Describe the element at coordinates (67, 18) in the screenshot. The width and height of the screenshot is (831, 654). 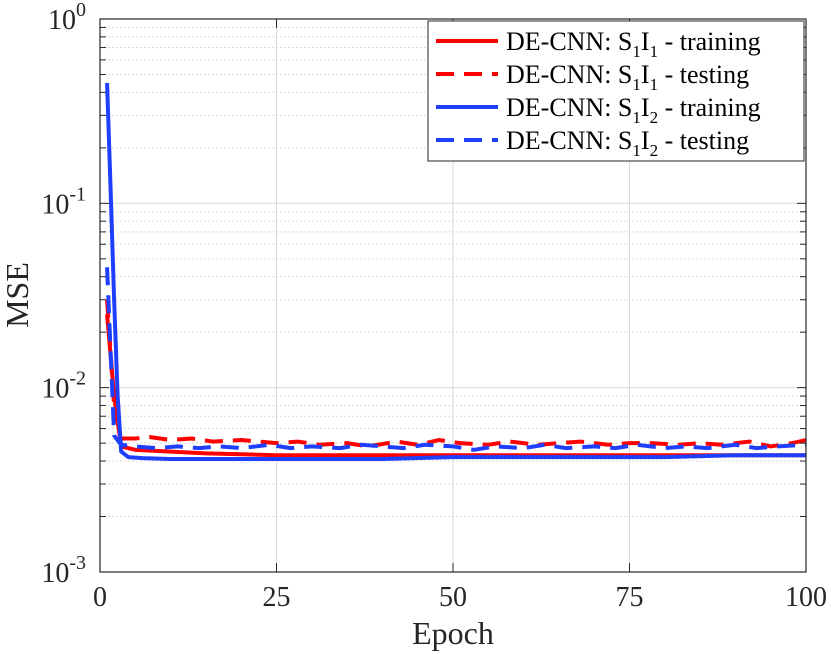
I see `y-tick-label: 10⁰` at that location.